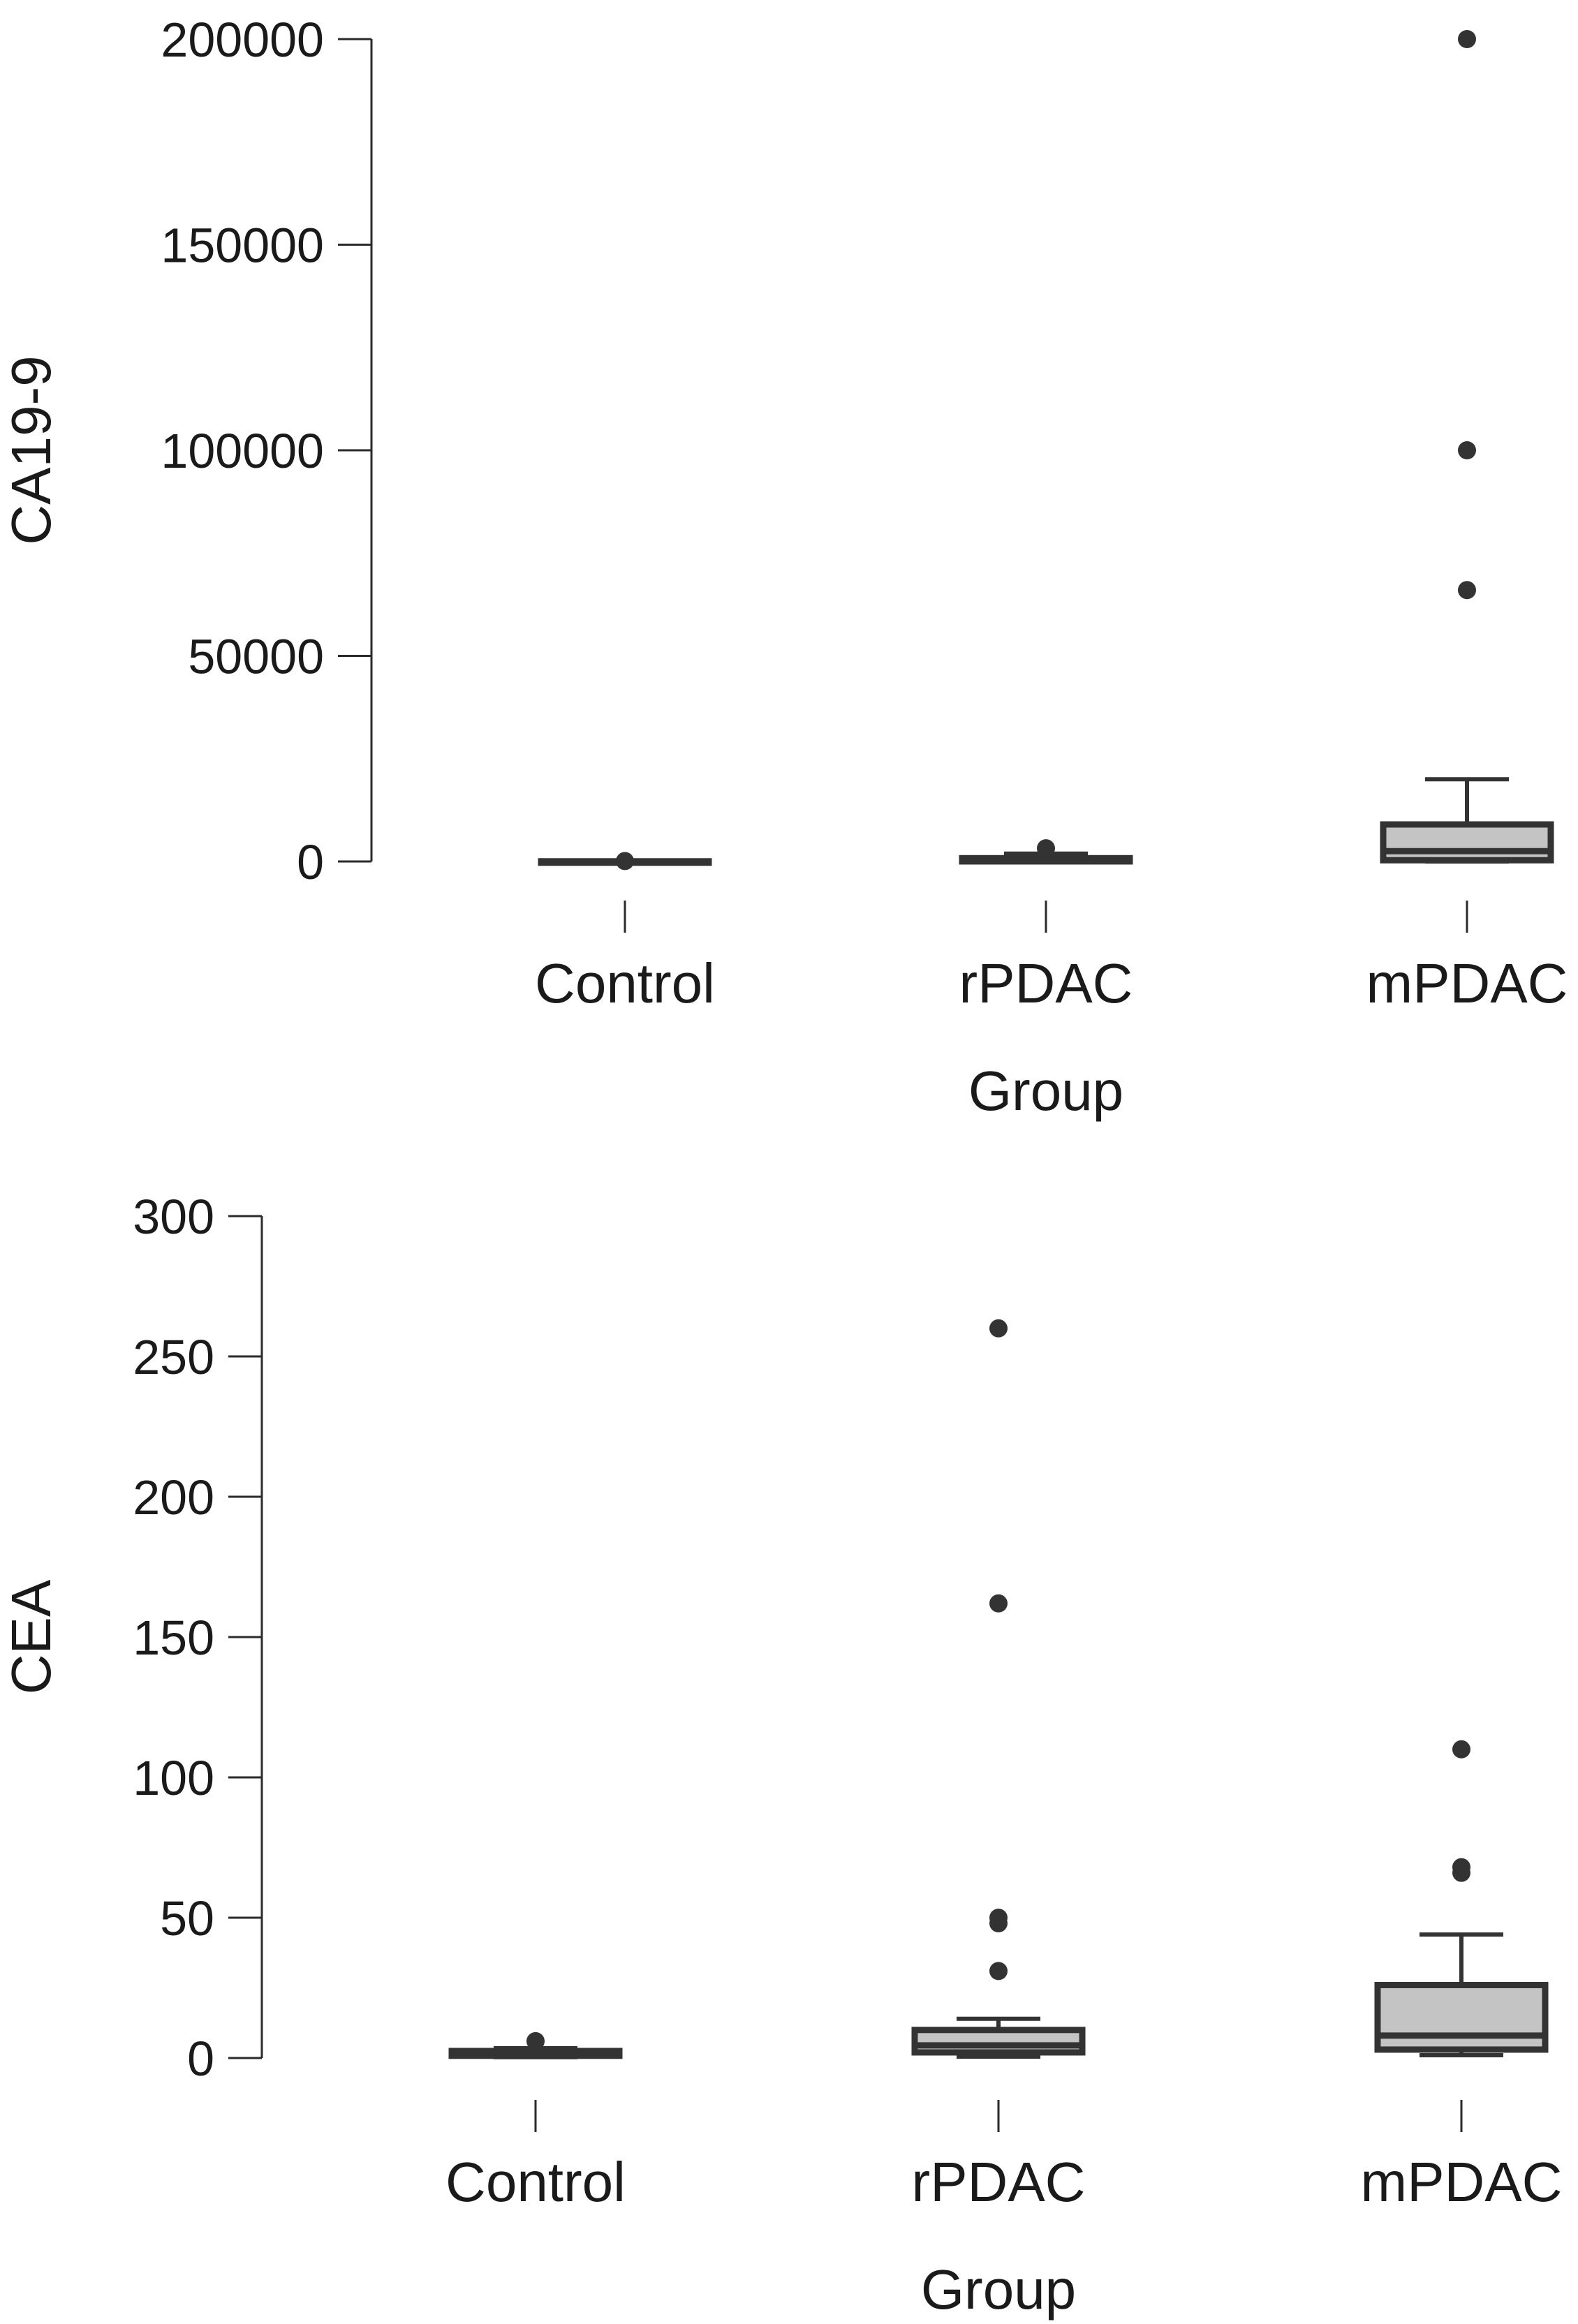  I want to click on y-tick-label: 150, so click(173, 1638).